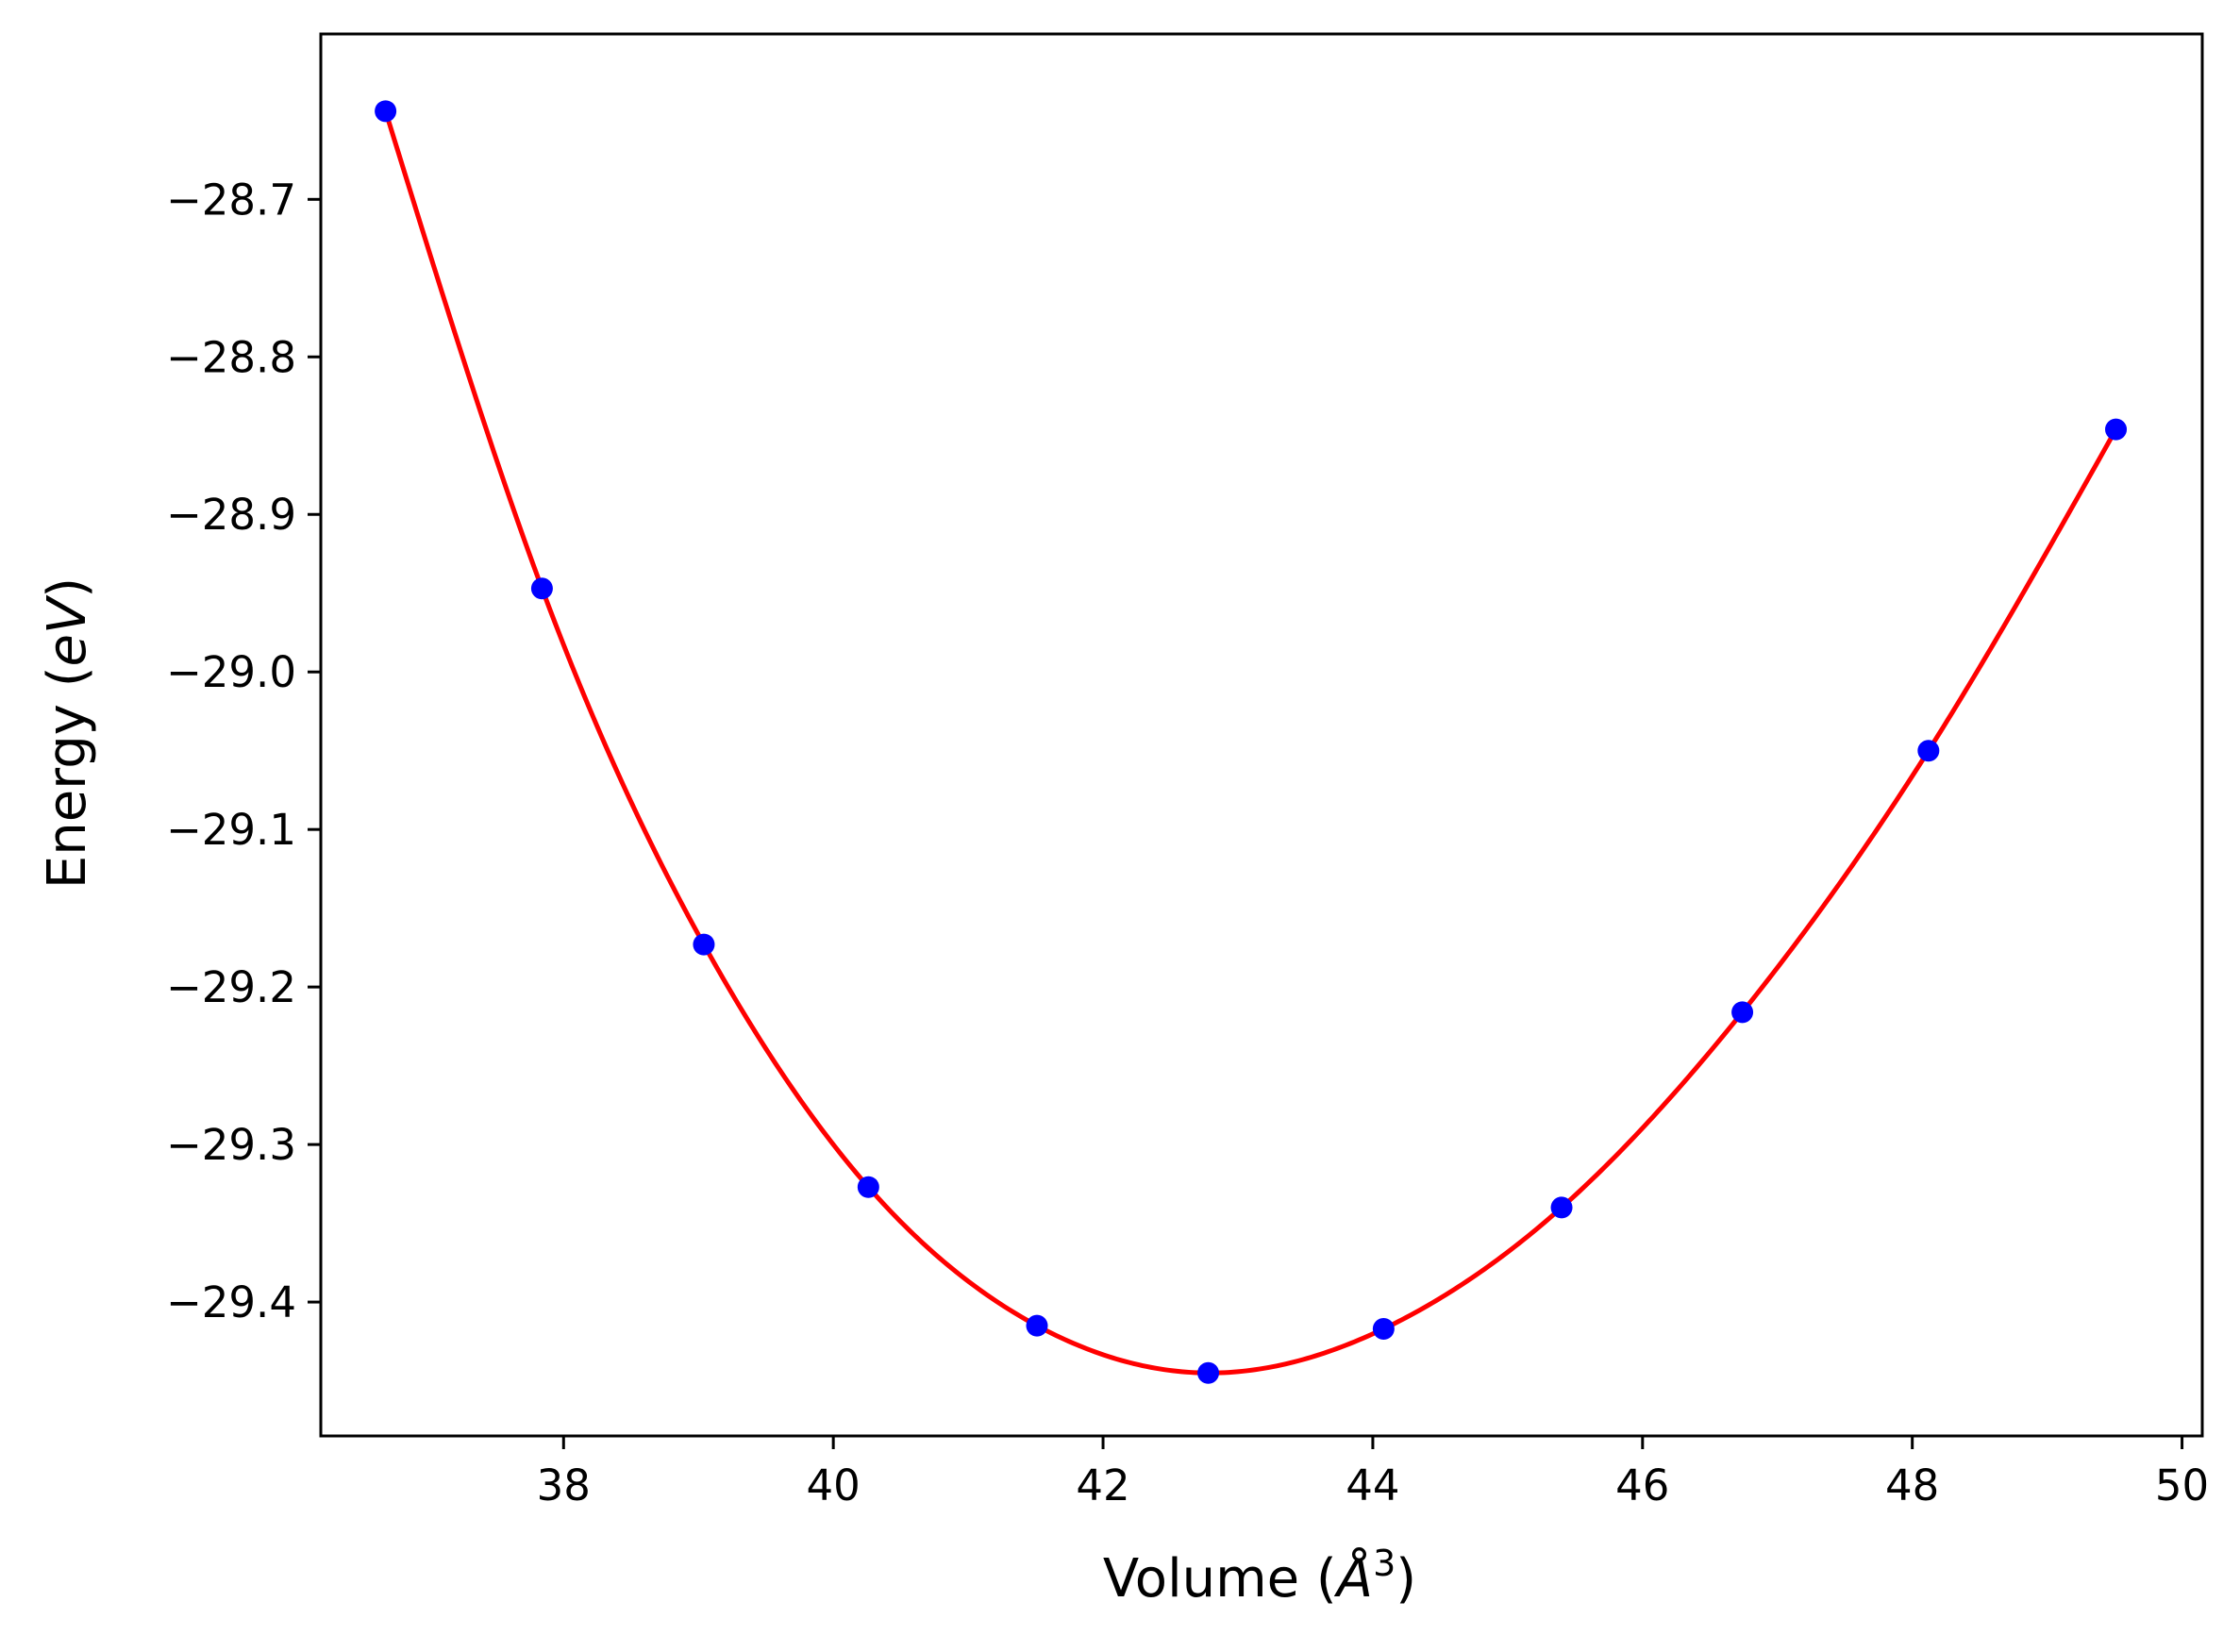  Describe the element at coordinates (1102, 1485) in the screenshot. I see `x-tick-label: 42` at that location.